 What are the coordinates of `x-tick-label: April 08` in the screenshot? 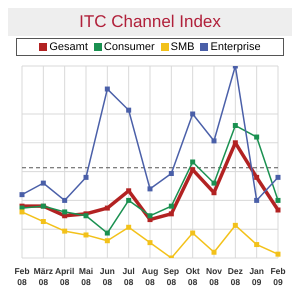 It's located at (64, 276).